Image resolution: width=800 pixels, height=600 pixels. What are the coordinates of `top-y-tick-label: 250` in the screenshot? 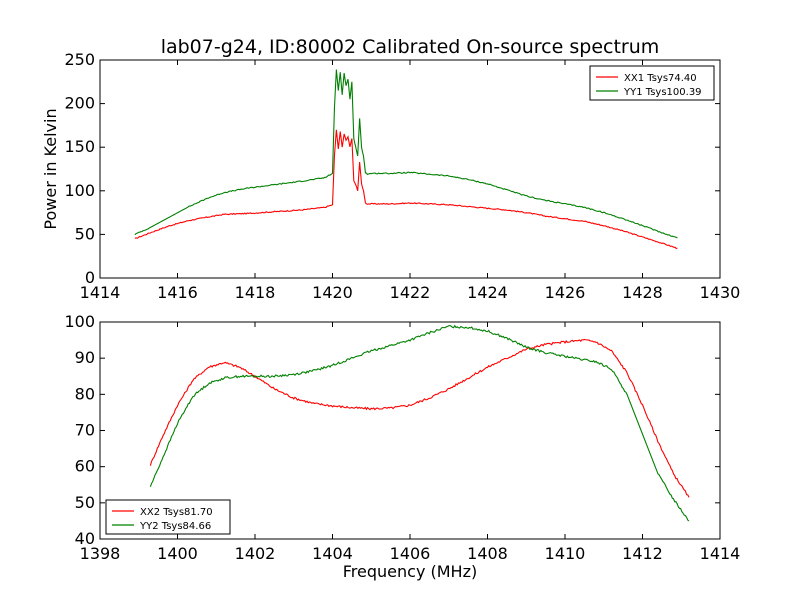 It's located at (79, 59).